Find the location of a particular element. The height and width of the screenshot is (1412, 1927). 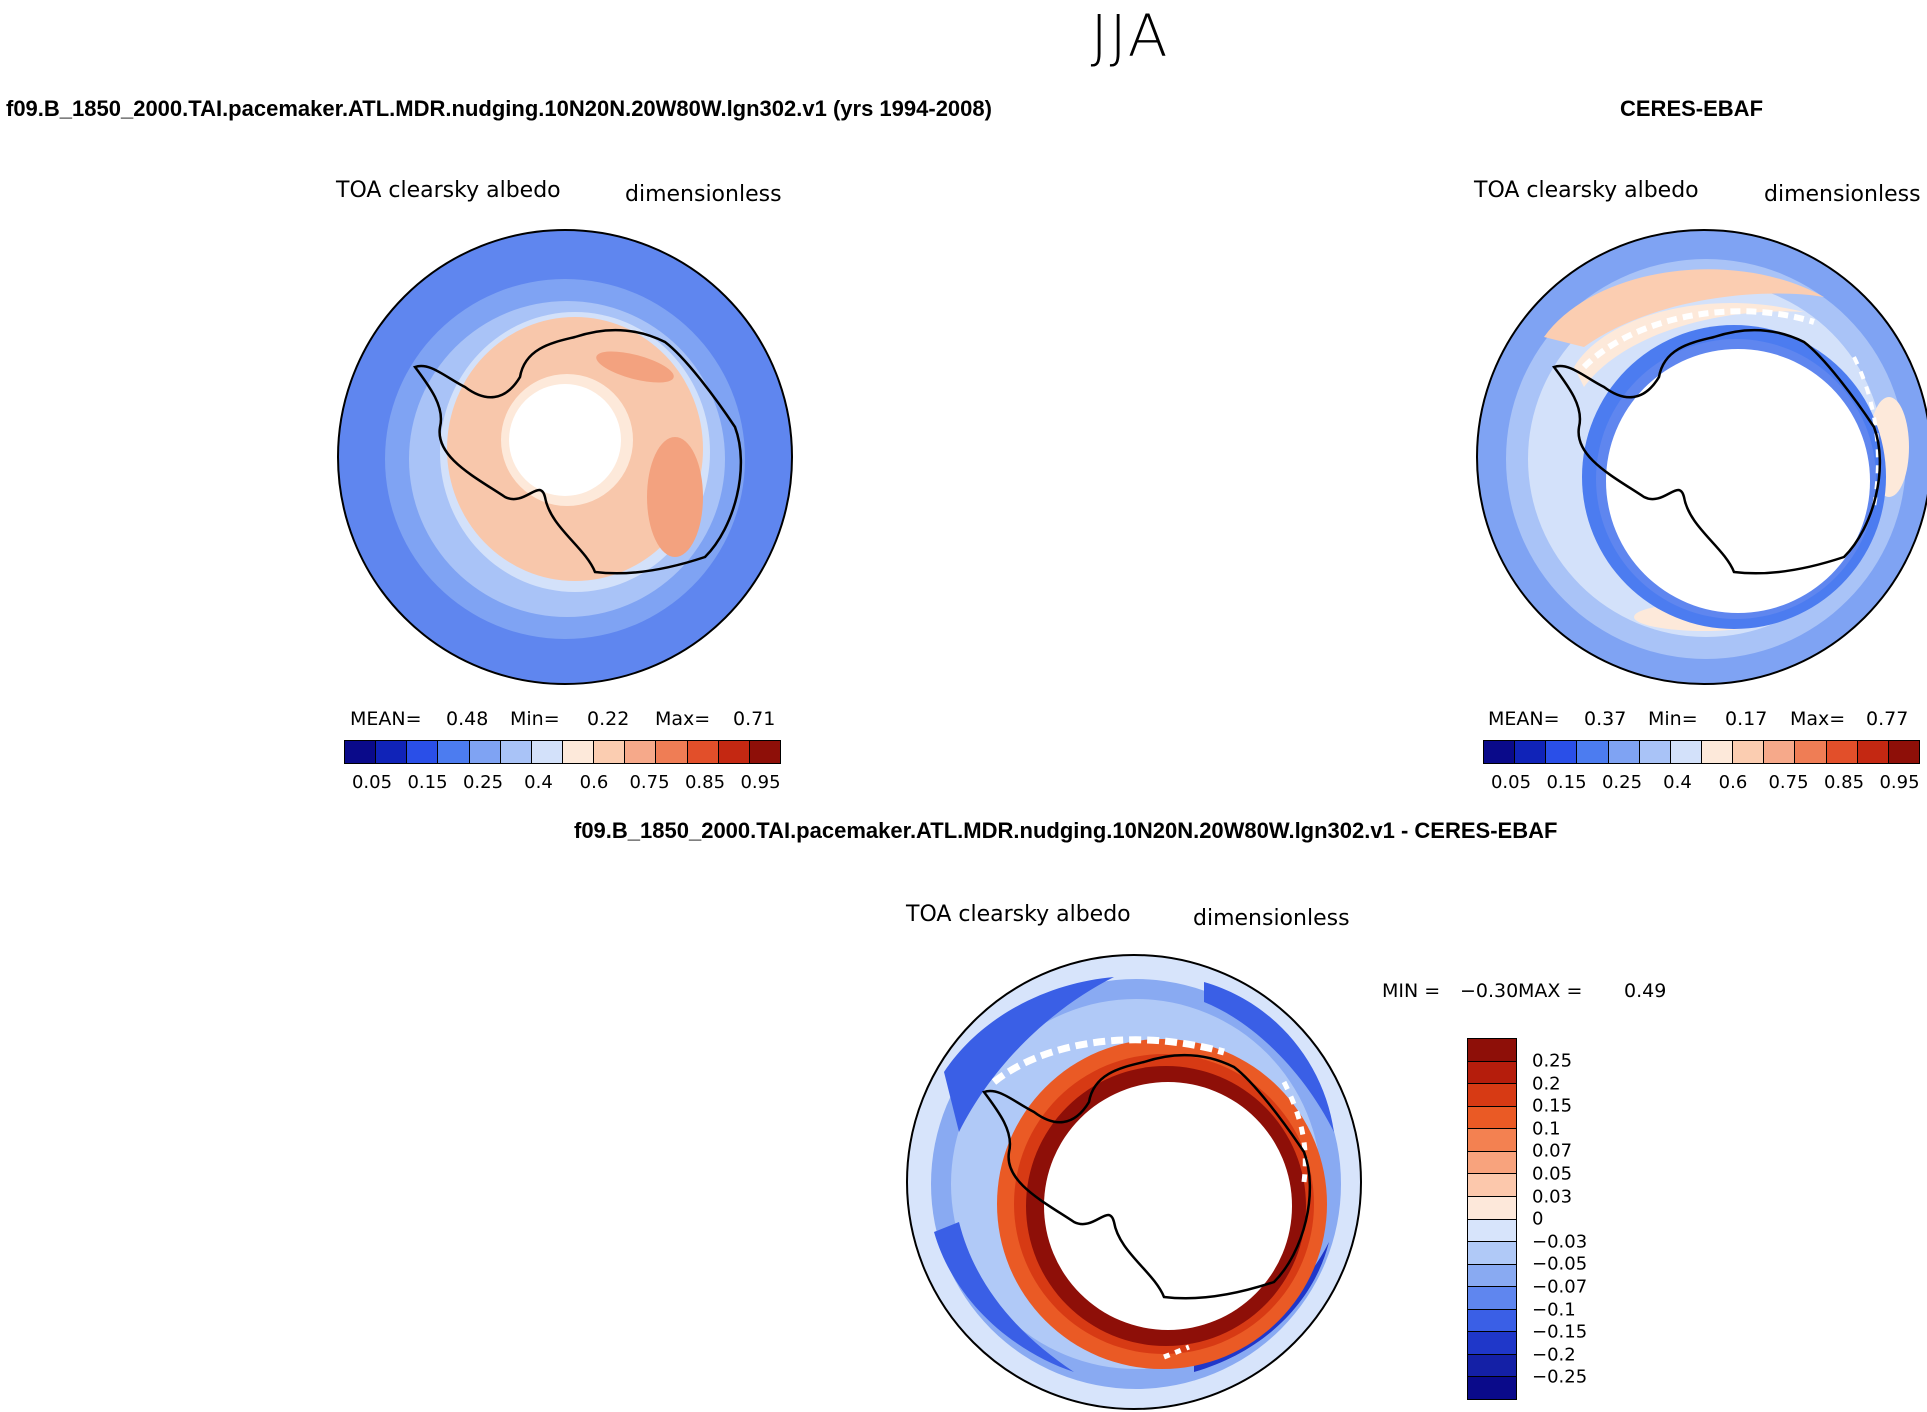

model-variable-label: TOA clearsky albedo is located at coordinates (448, 190).